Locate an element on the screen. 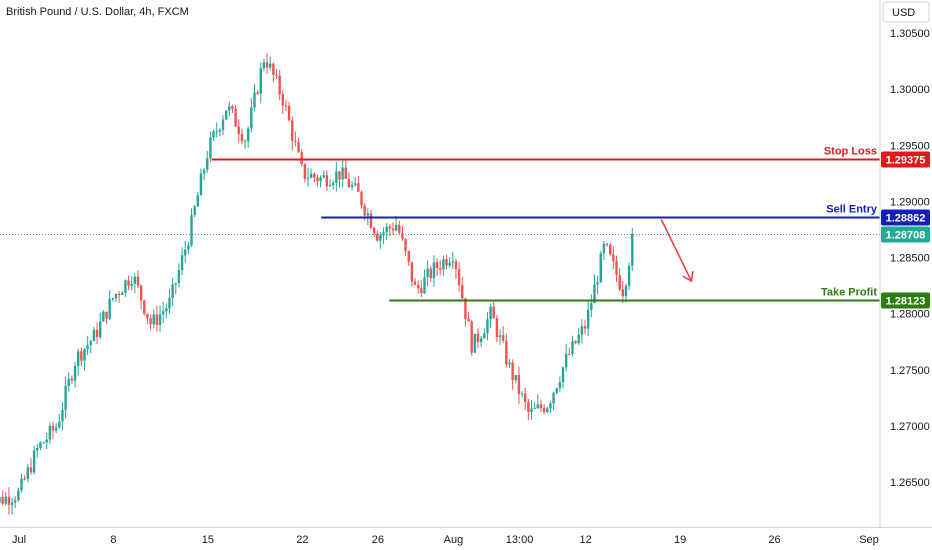 Image resolution: width=932 pixels, height=550 pixels. time-tick-label: Sep is located at coordinates (869, 540).